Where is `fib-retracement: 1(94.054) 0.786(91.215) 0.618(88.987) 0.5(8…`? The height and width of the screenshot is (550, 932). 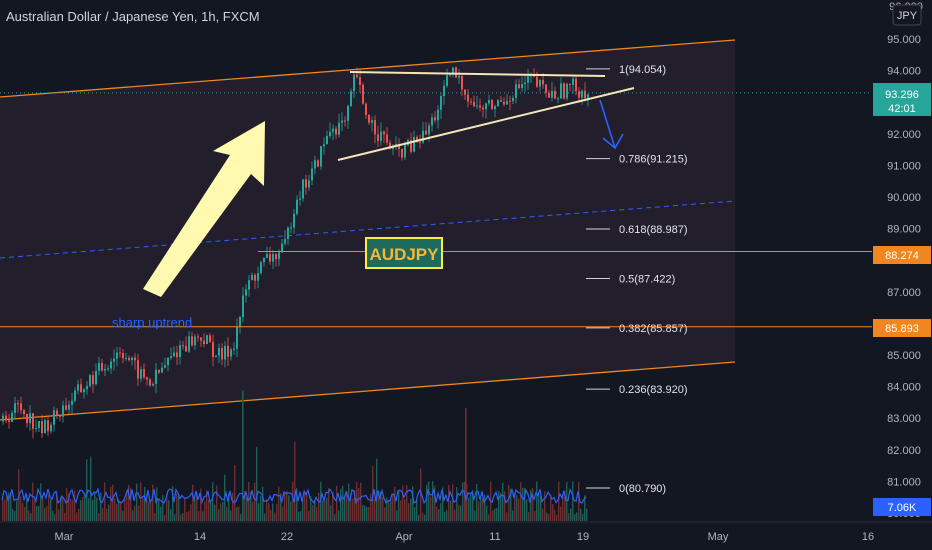
fib-retracement: 1(94.054) 0.786(91.215) 0.618(88.987) 0.5(8… is located at coordinates (637, 279).